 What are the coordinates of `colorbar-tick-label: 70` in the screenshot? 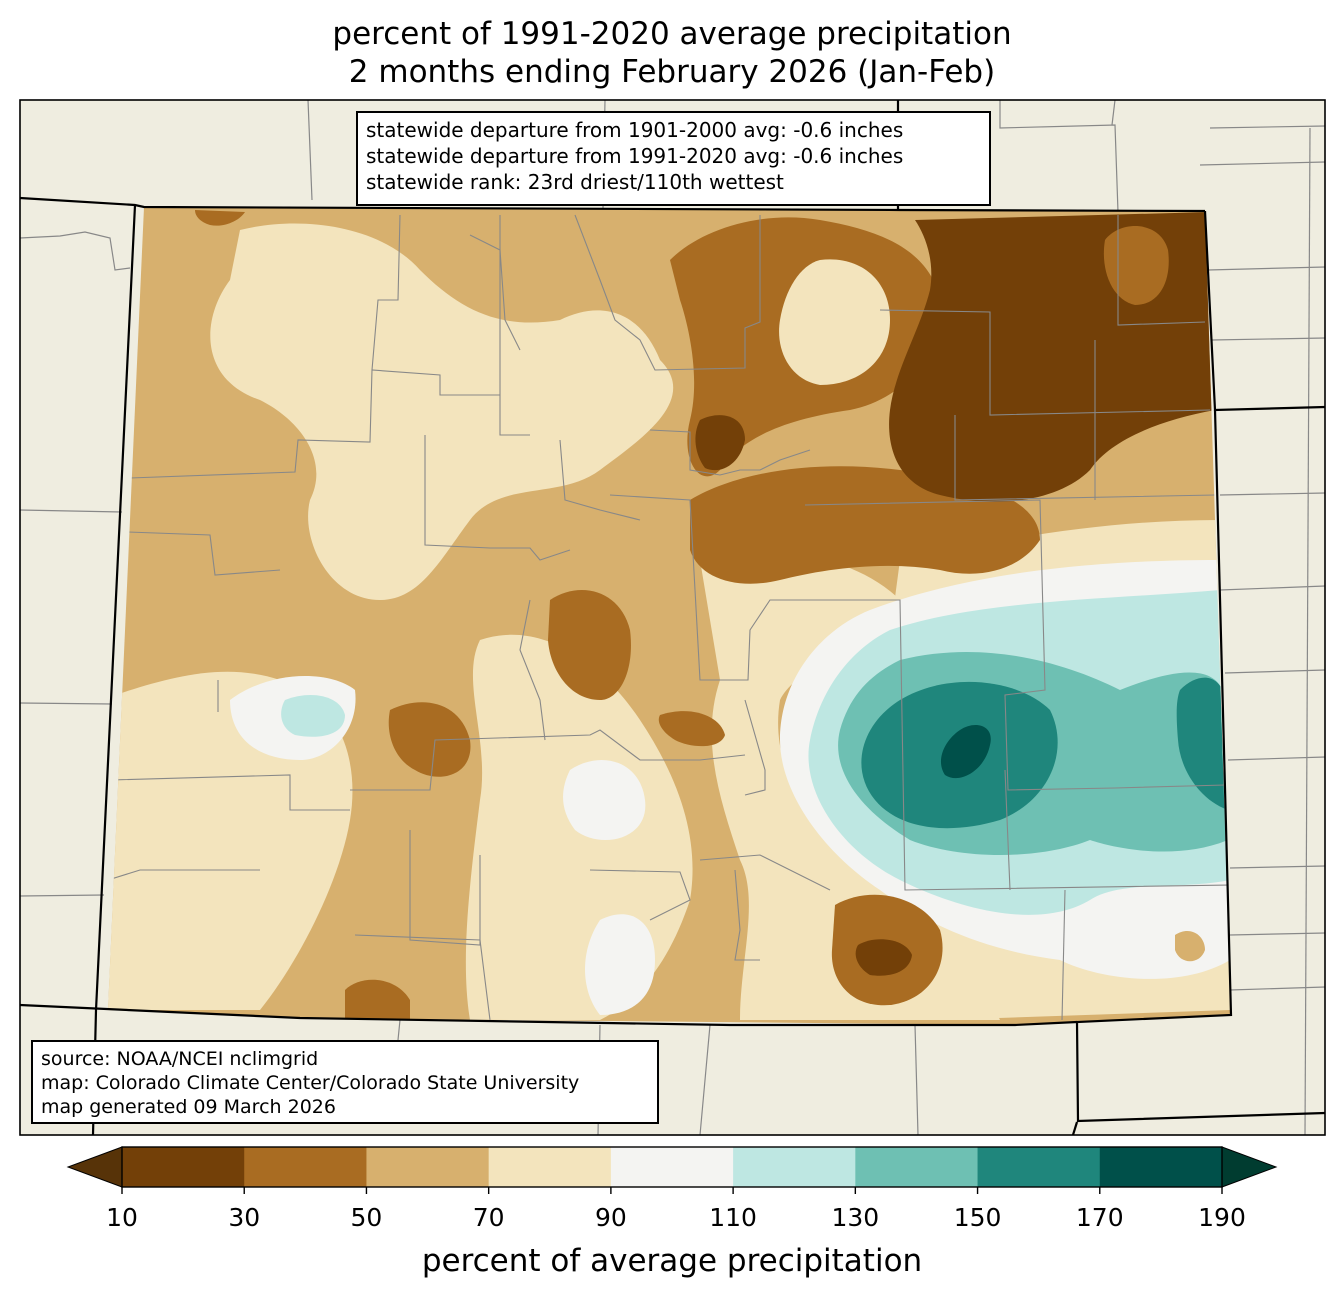 It's located at (488, 1217).